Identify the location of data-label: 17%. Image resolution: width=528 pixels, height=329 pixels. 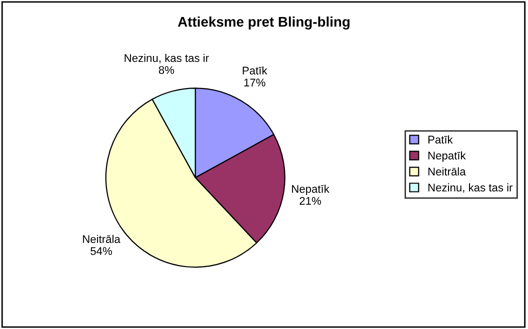
(255, 82).